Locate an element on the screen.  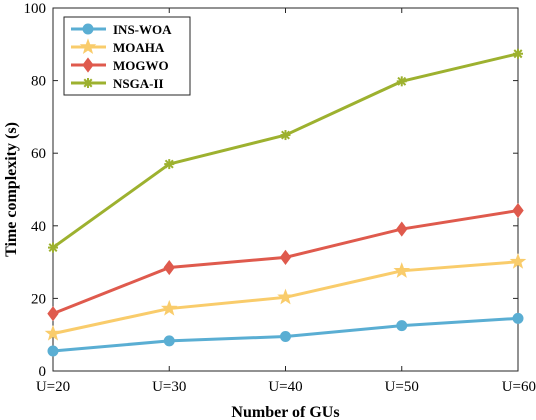
x-tick-label: U=40 is located at coordinates (285, 387).